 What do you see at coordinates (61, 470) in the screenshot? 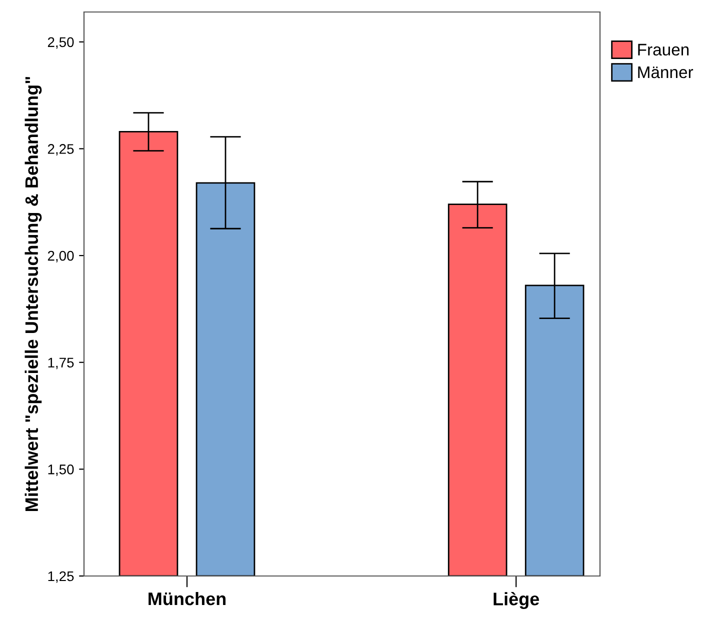
I see `y-tick-label: 1,50` at bounding box center [61, 470].